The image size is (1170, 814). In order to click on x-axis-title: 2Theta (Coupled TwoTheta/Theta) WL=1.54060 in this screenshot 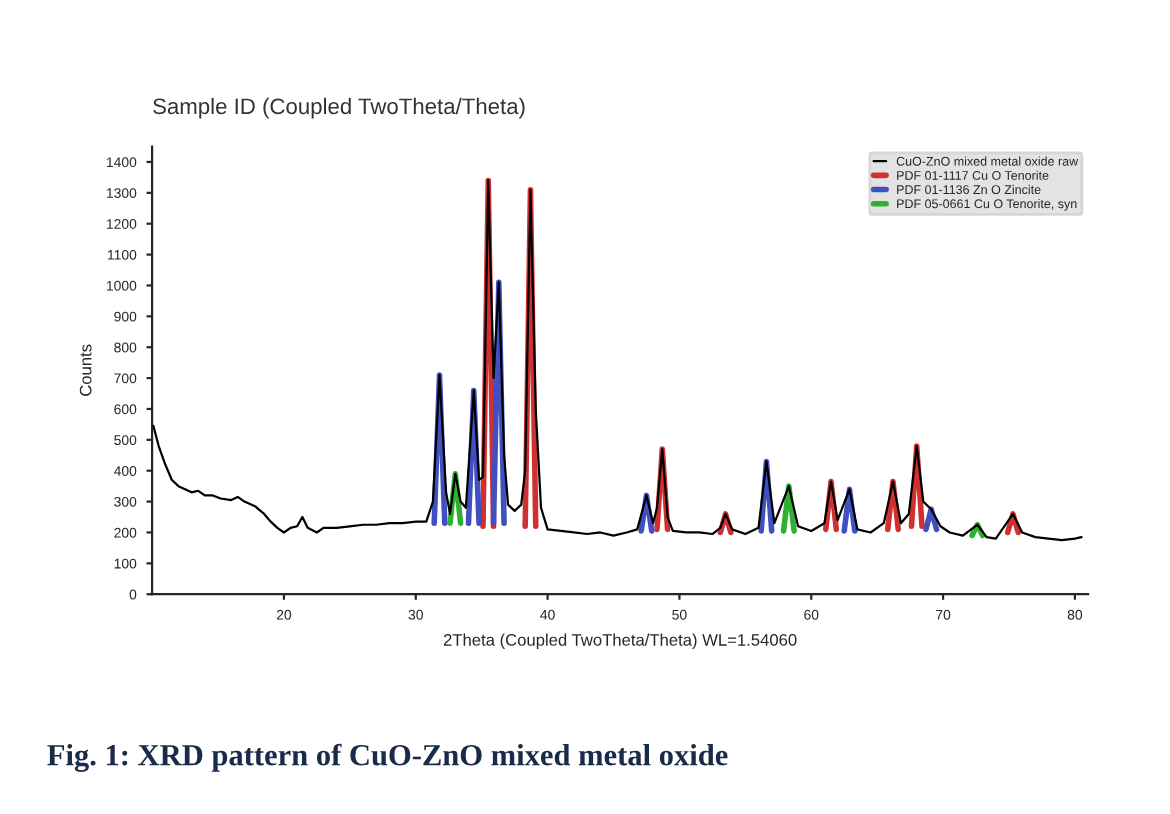, I will do `click(620, 641)`.